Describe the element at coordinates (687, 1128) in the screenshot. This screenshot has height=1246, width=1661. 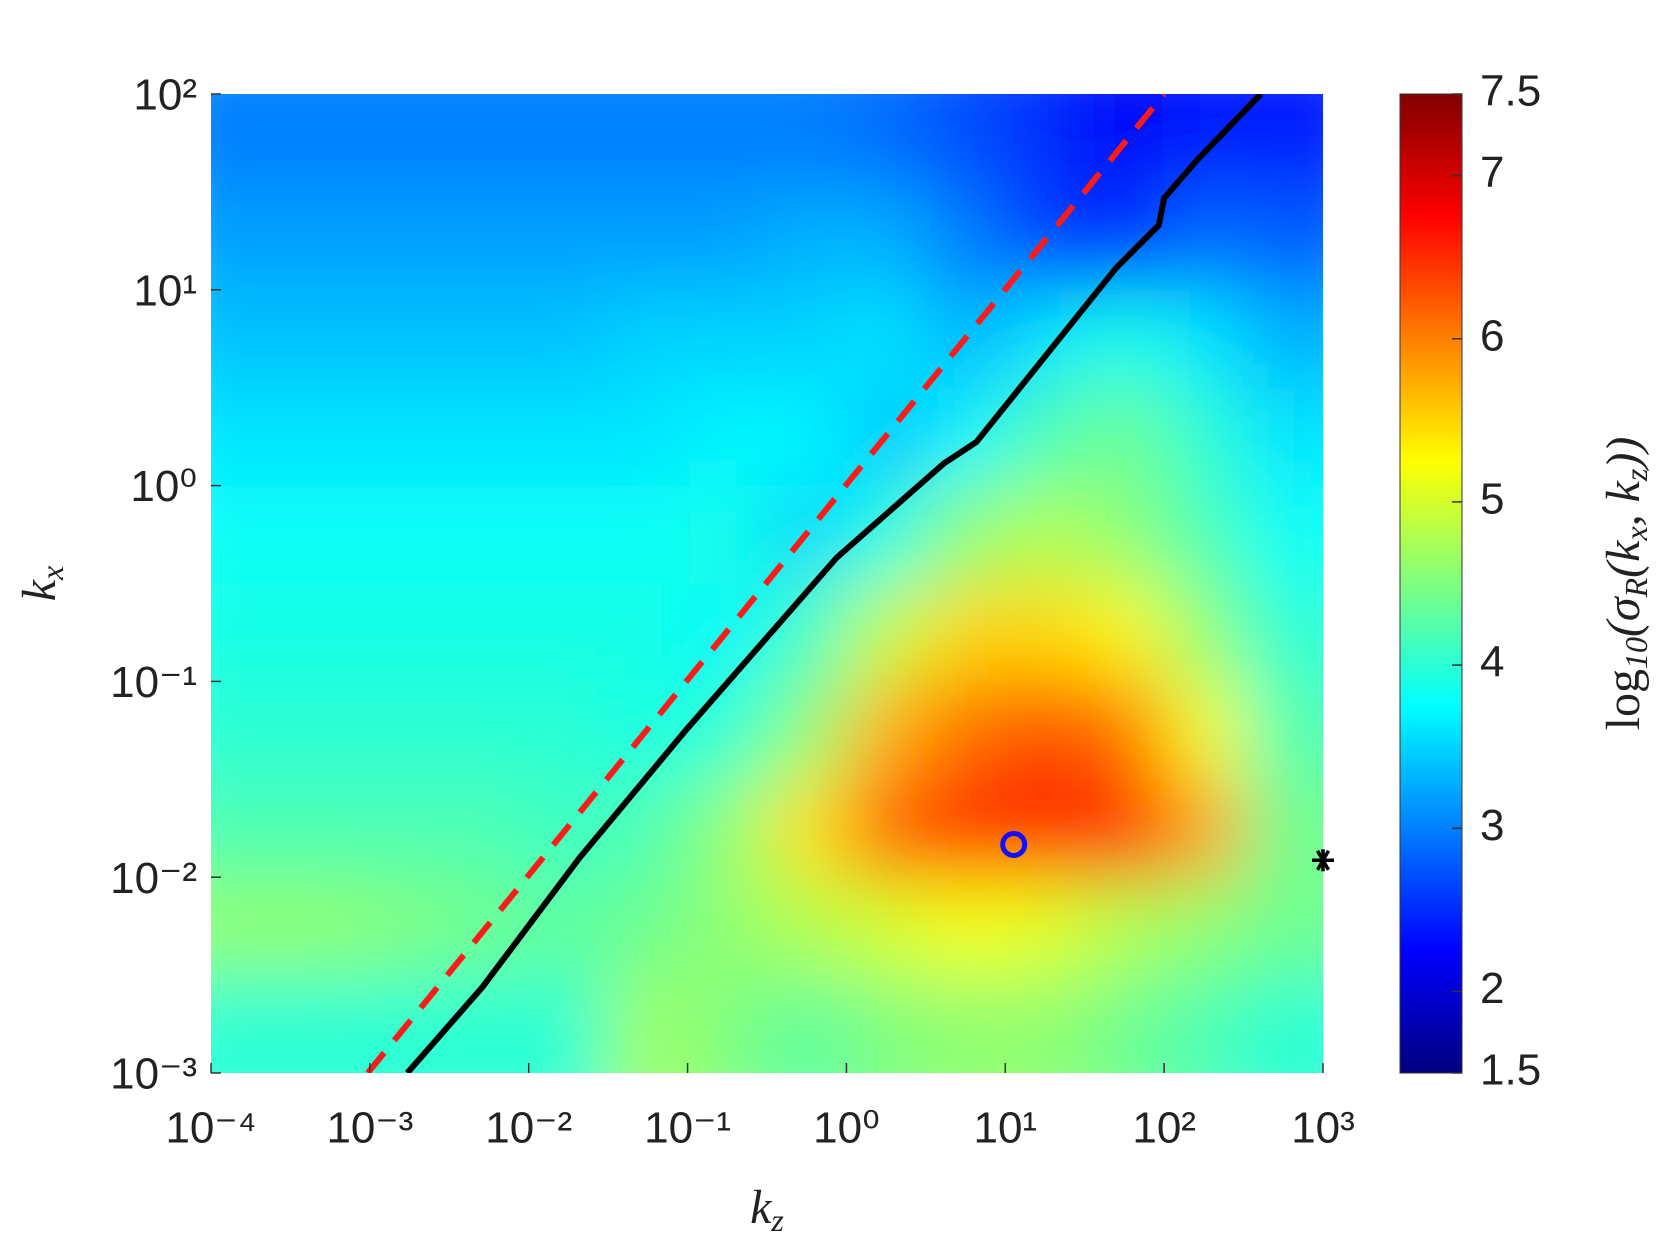
I see `x-tick-label: 10⁻¹` at that location.